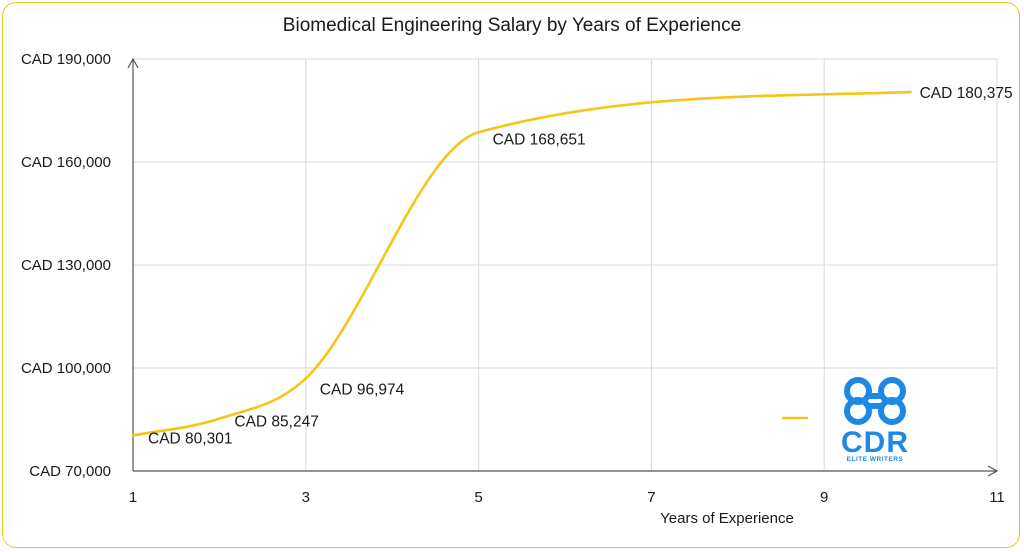  I want to click on x-tick-label: 11, so click(997, 497).